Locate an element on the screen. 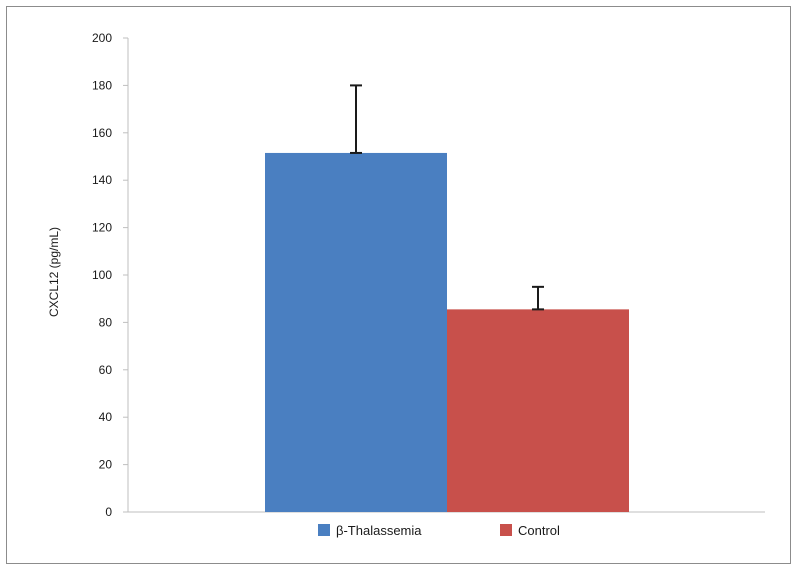 This screenshot has height=572, width=799. y-tick-label: 180 is located at coordinates (102, 85).